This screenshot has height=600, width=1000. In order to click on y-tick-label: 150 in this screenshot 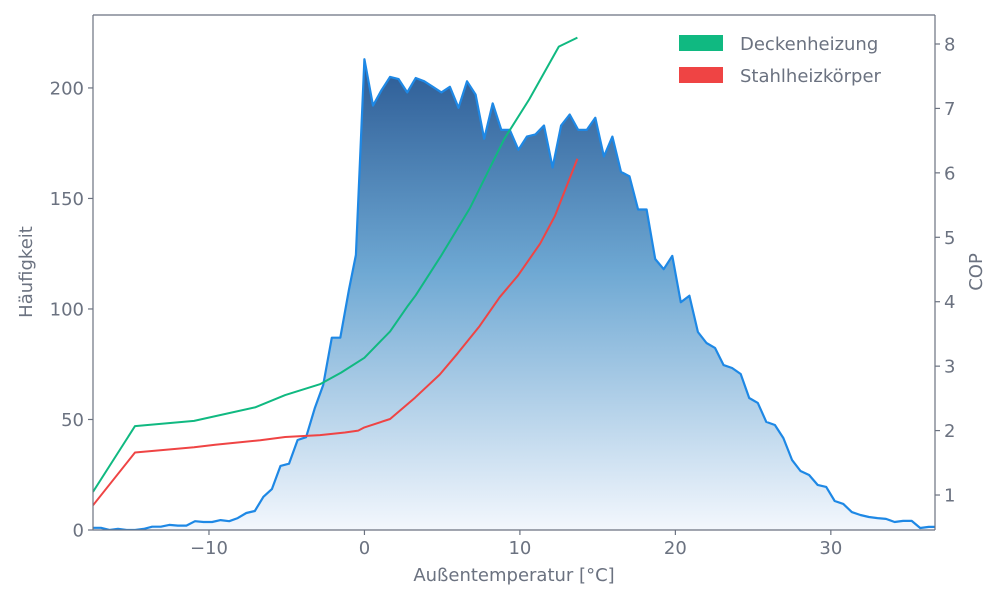, I will do `click(67, 199)`.